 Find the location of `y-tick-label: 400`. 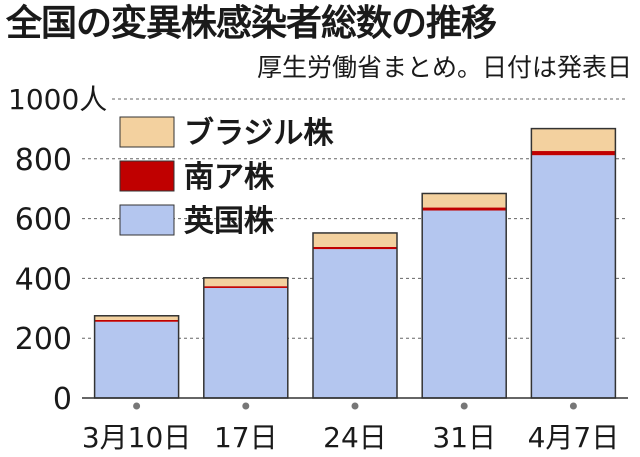

y-tick-label: 400 is located at coordinates (43, 279).